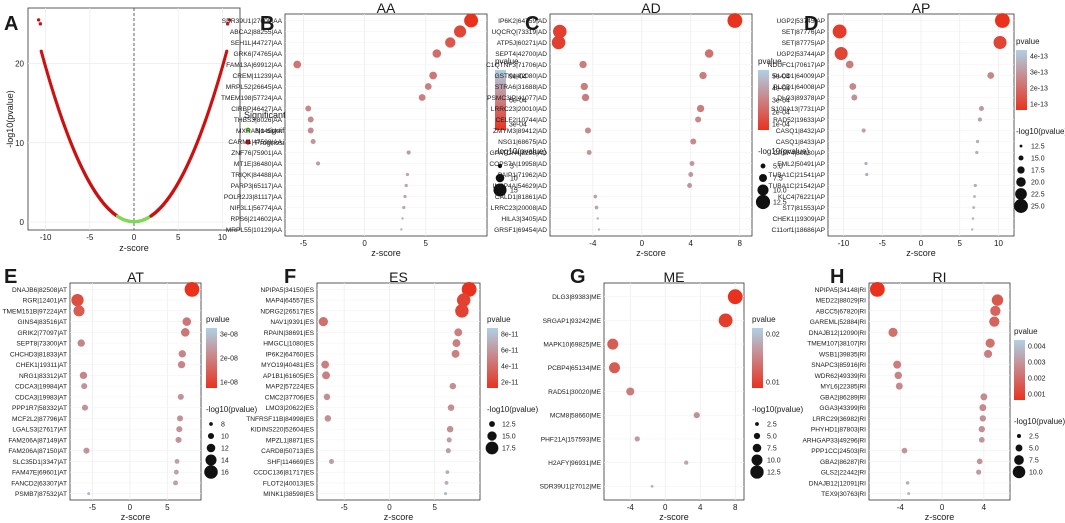 Image resolution: width=1065 pixels, height=523 pixels. What do you see at coordinates (984, 507) in the screenshot?
I see `x-tick-label: 4` at bounding box center [984, 507].